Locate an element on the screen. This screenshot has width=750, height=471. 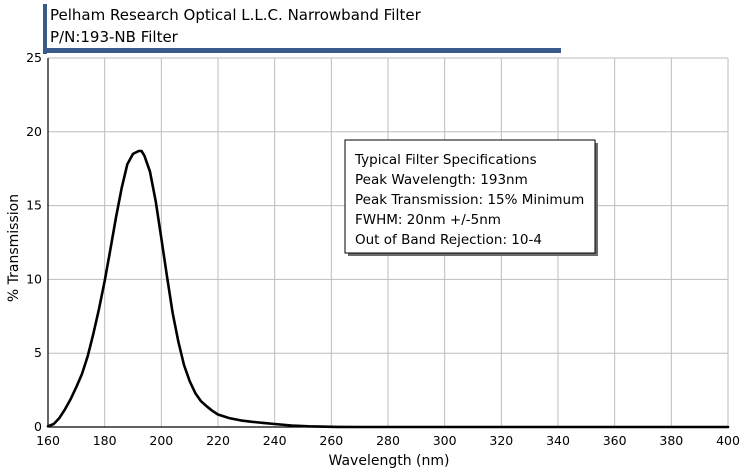
x-tick-label: 340 is located at coordinates (558, 440).